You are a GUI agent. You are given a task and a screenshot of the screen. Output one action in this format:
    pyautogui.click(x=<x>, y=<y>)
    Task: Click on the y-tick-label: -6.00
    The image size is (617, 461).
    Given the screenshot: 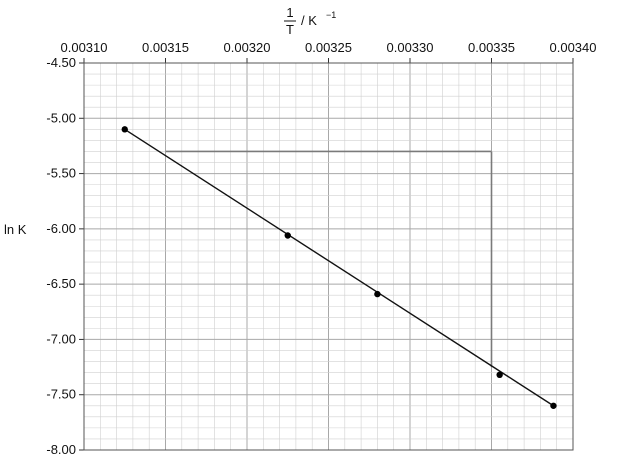 What is the action you would take?
    pyautogui.click(x=61, y=228)
    